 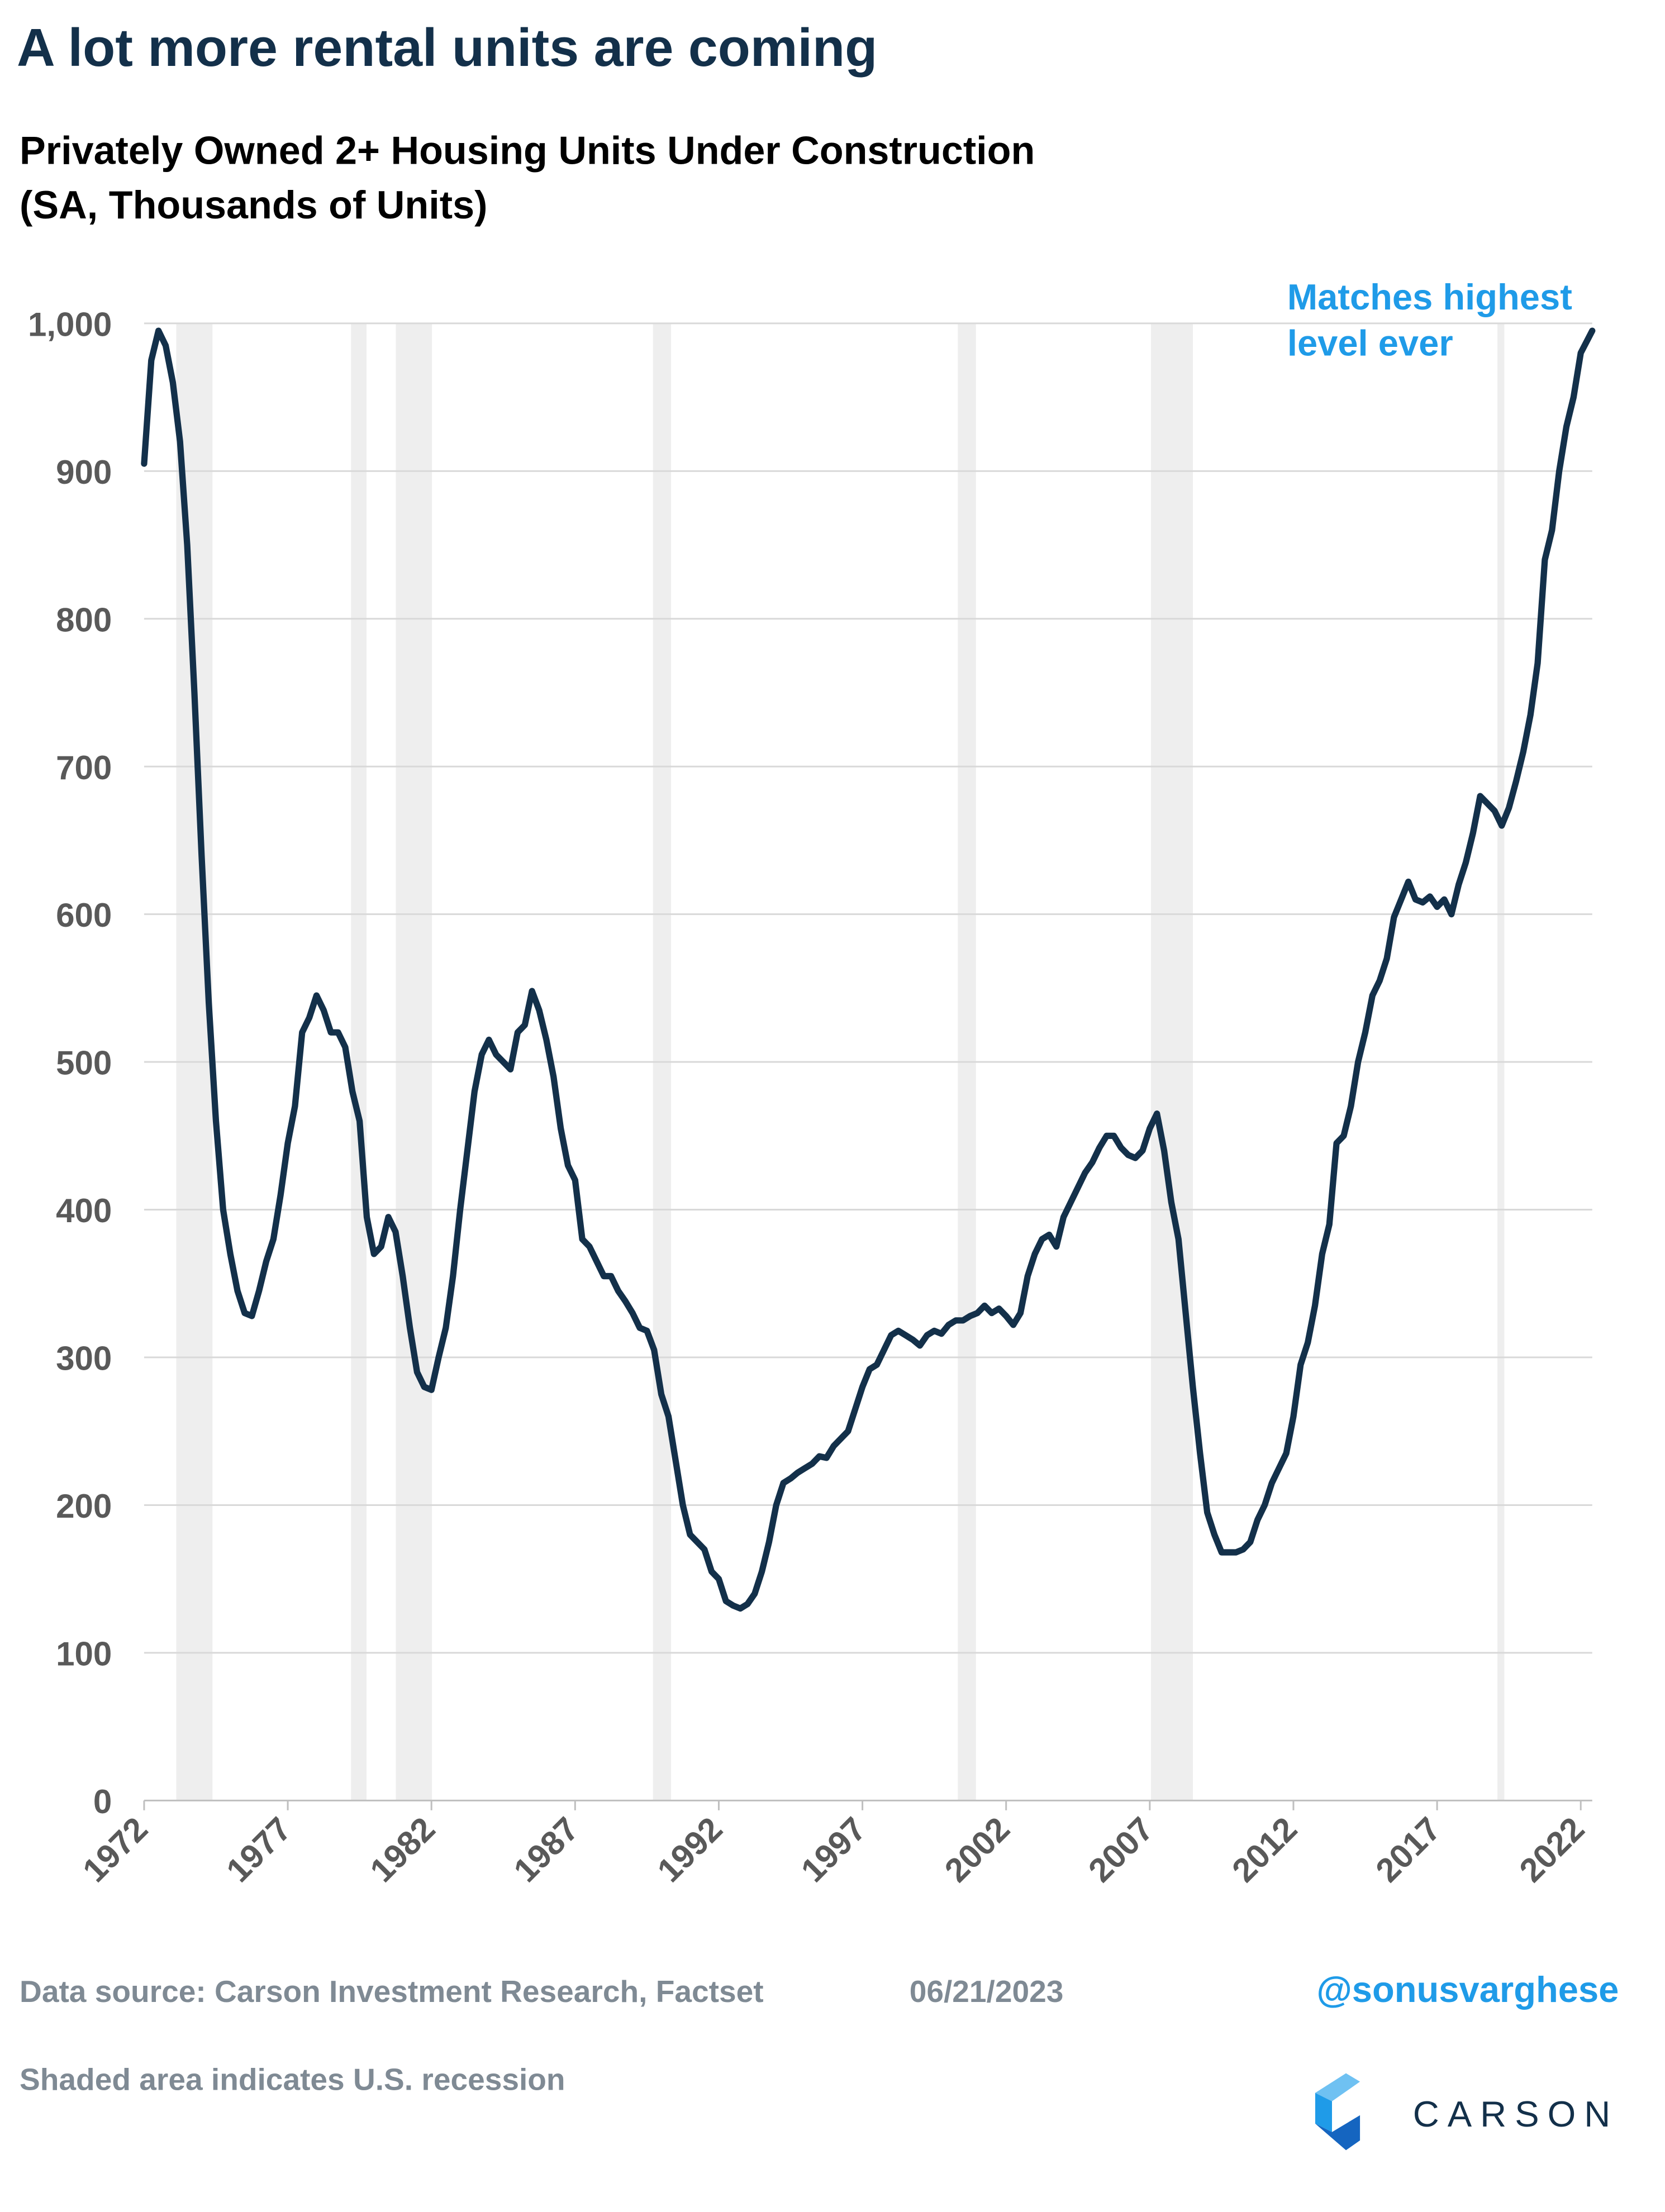 I want to click on x-tick-label: 1992, so click(x=690, y=1850).